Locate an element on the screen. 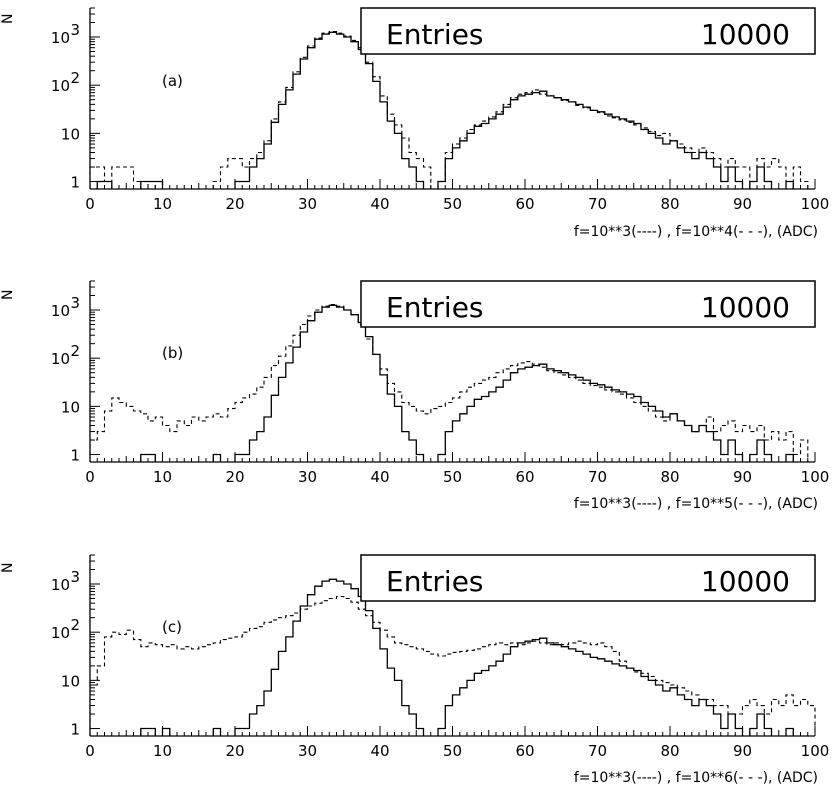 The height and width of the screenshot is (789, 833). x-axis-label: f=10**3(----) , f=10**4(- - -), (ADC) is located at coordinates (696, 232).